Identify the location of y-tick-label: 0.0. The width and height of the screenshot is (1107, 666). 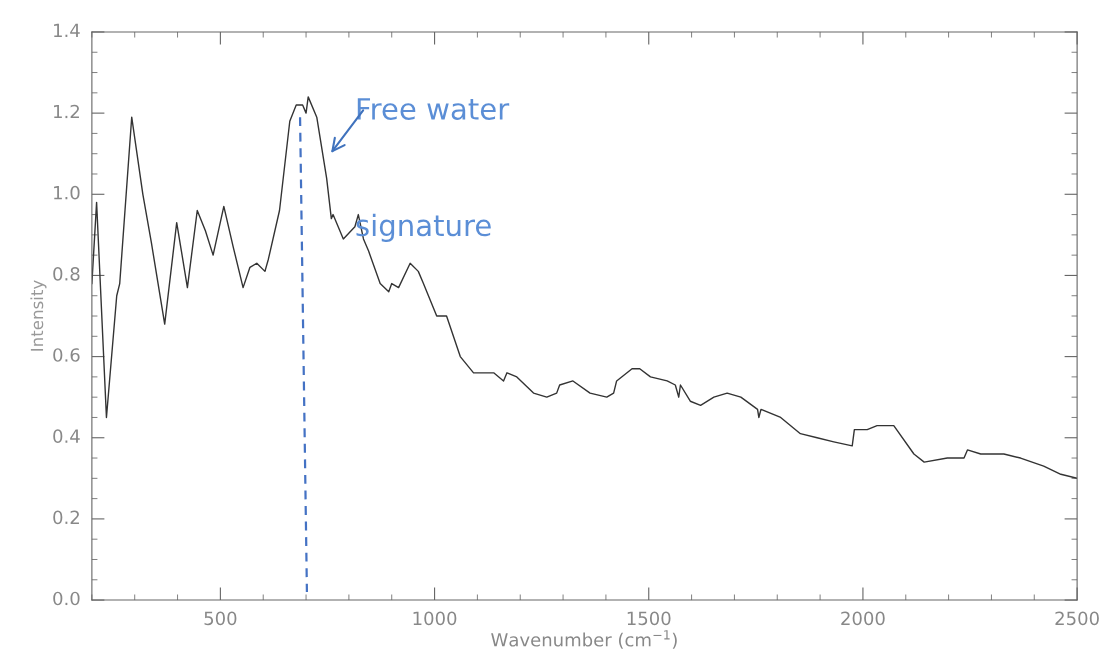
(66, 598).